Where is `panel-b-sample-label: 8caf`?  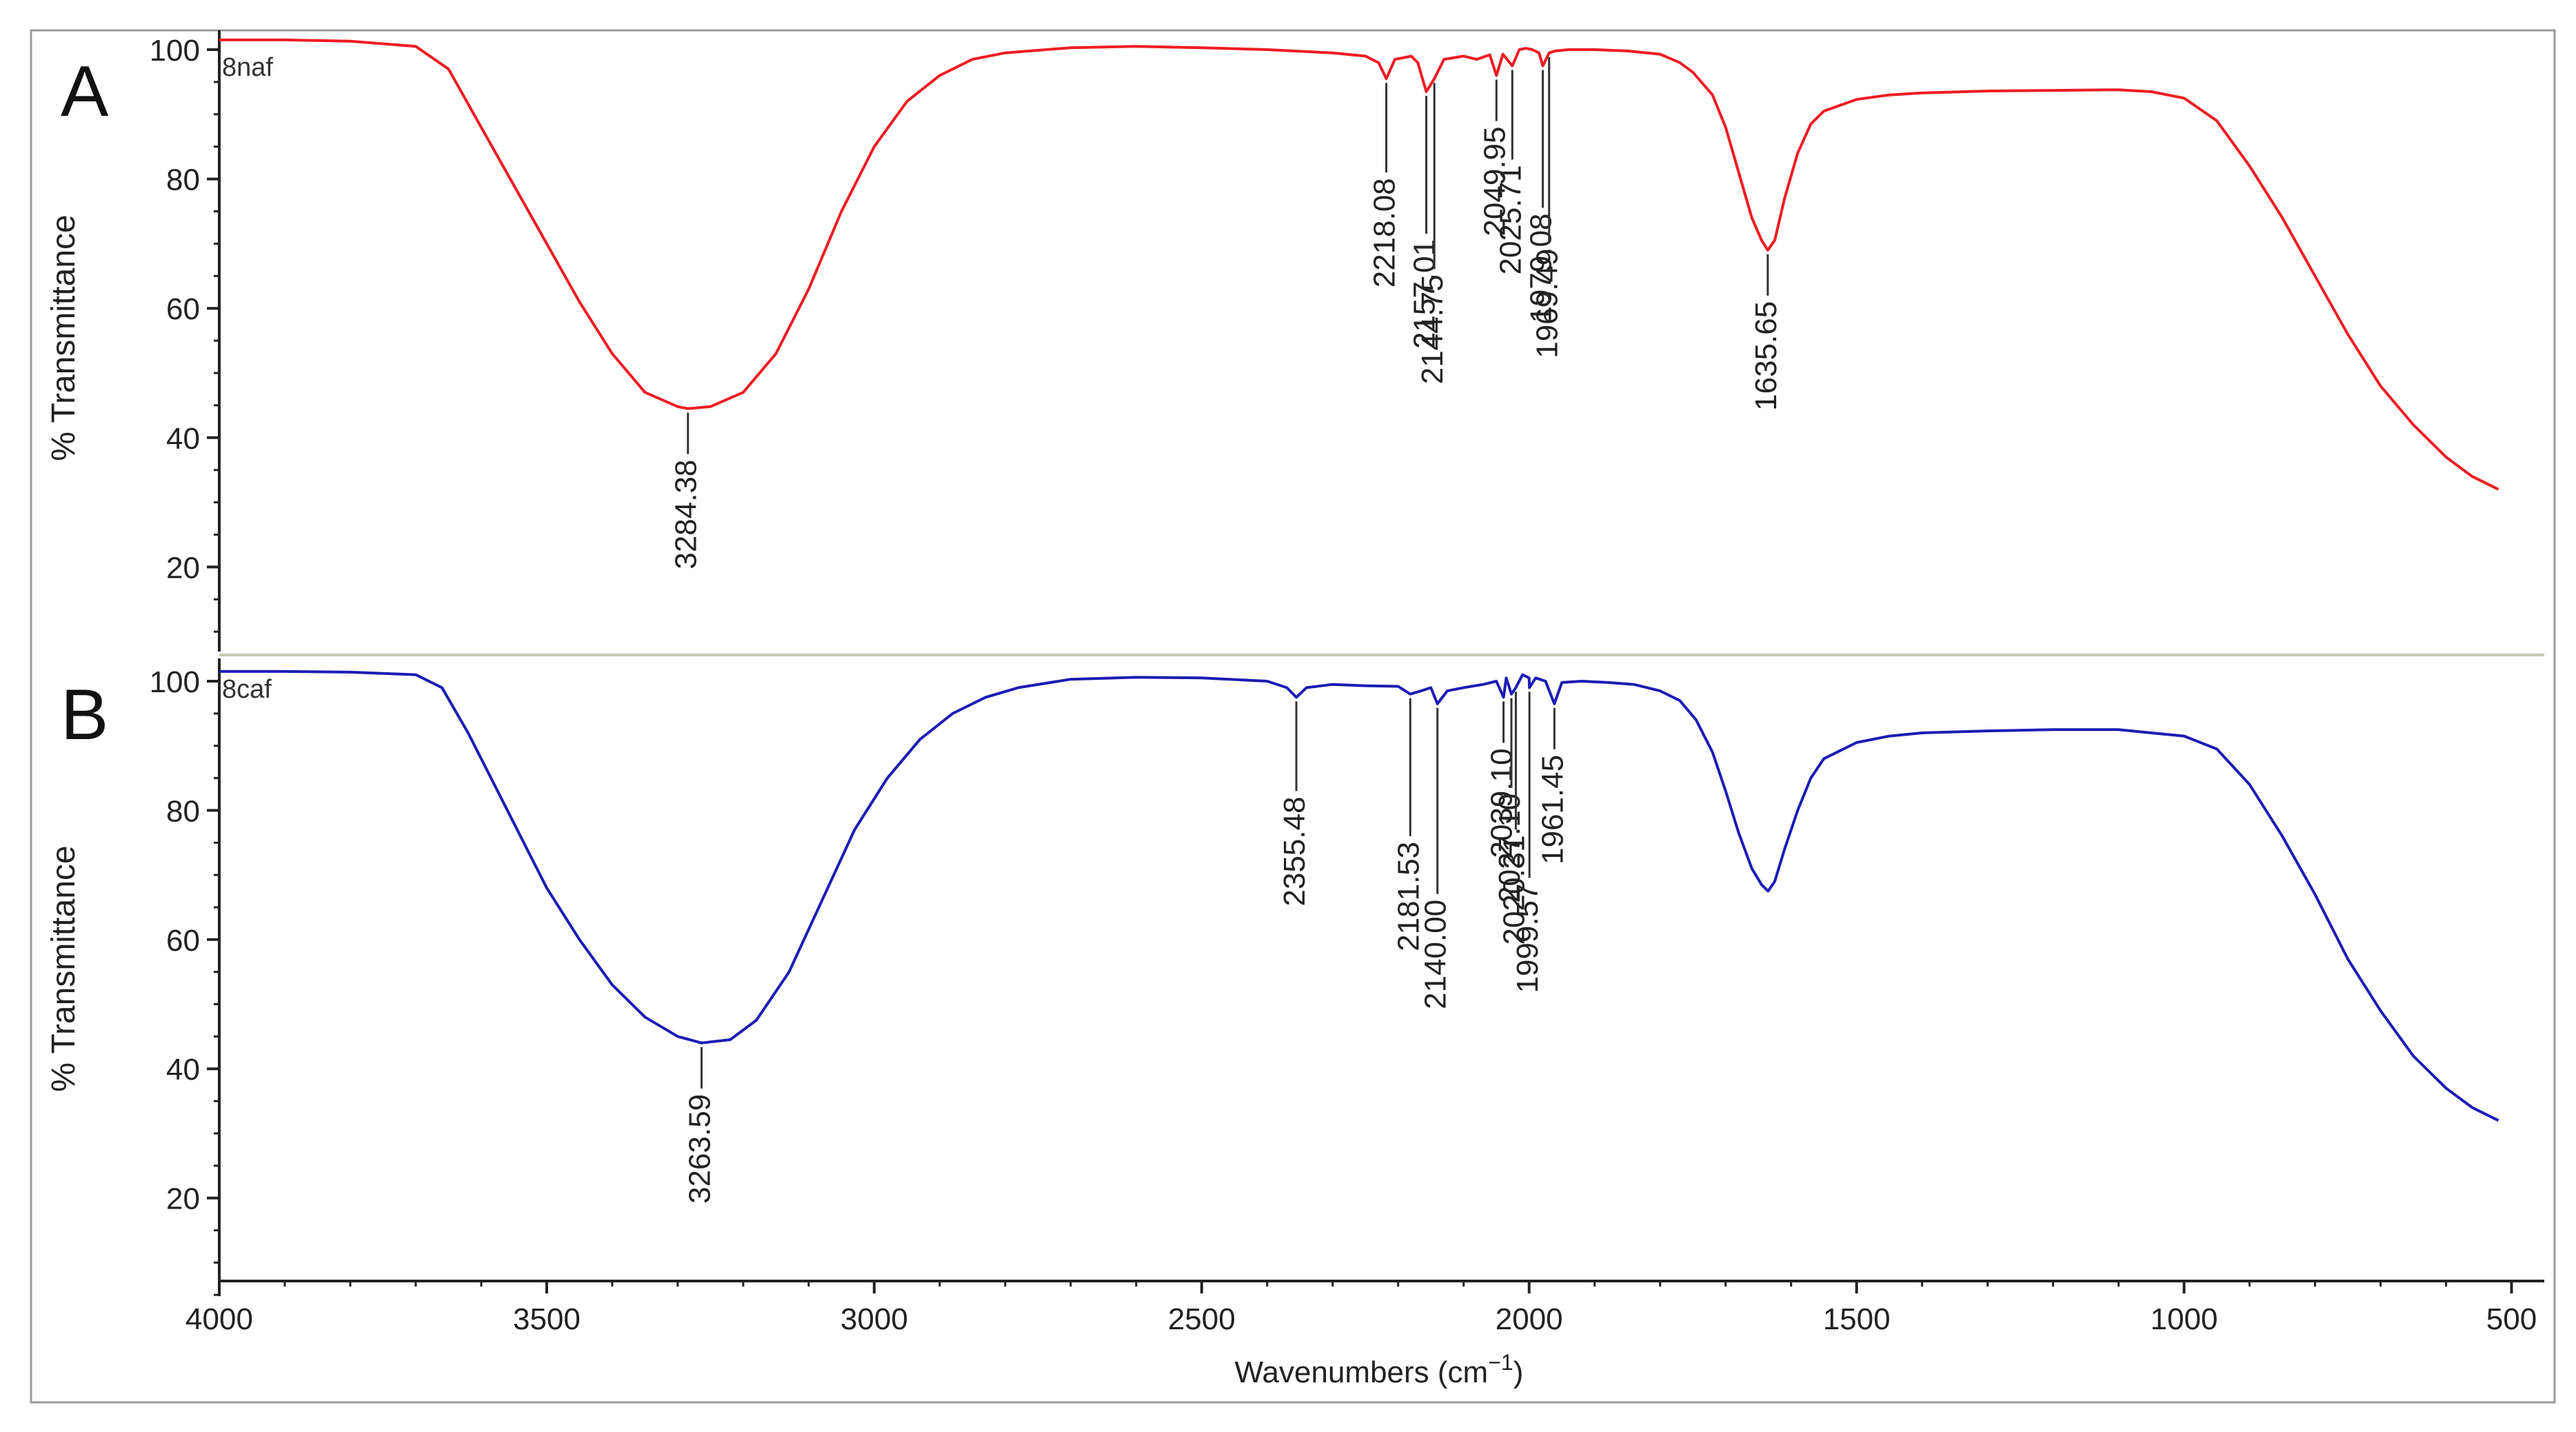
panel-b-sample-label: 8caf is located at coordinates (247, 689).